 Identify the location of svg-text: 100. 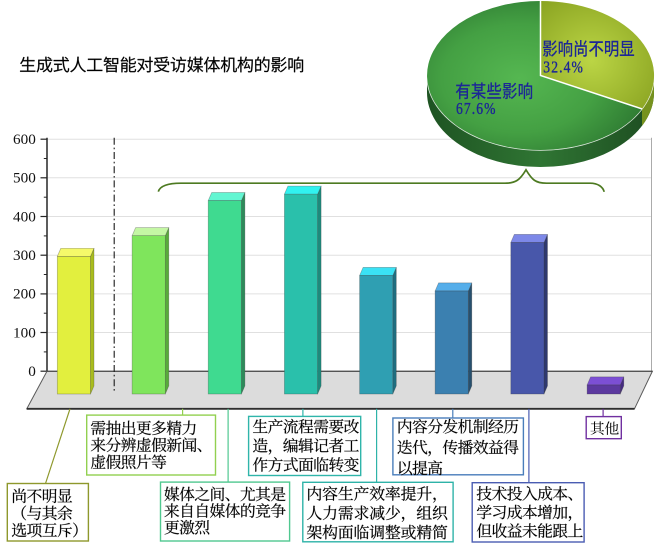
(24, 332).